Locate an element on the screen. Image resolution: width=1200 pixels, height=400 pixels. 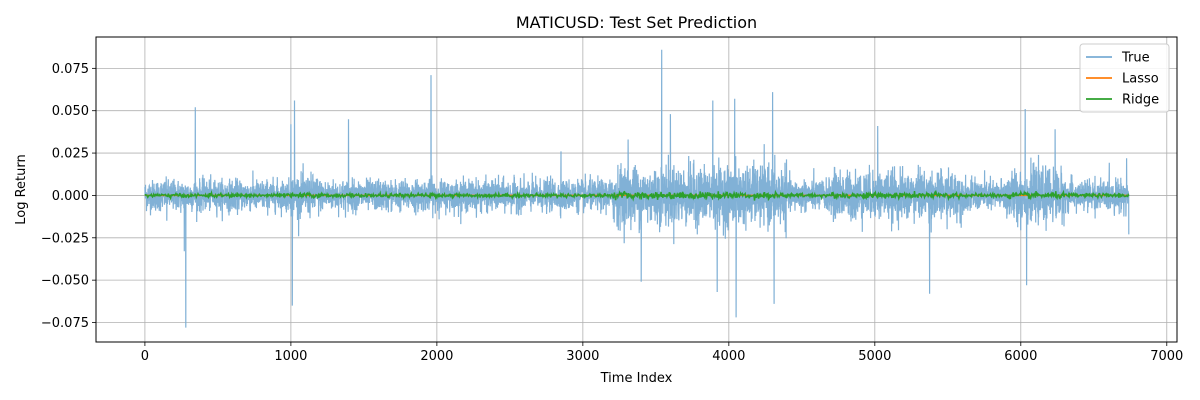
chart-title: MATICUSD: Test Set Prediction is located at coordinates (636, 22).